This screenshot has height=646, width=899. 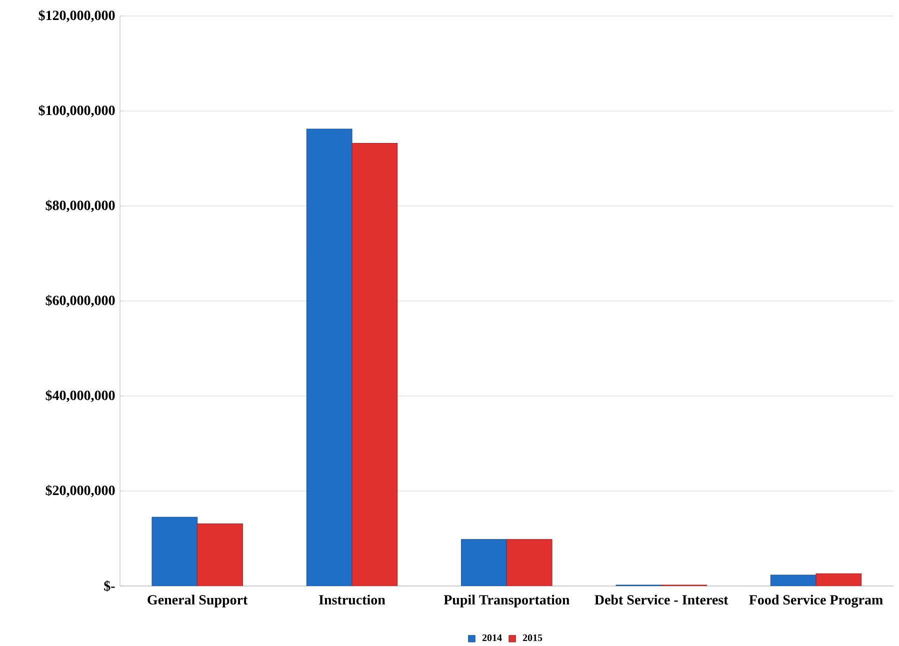 I want to click on y-tick-label: $-, so click(x=109, y=586).